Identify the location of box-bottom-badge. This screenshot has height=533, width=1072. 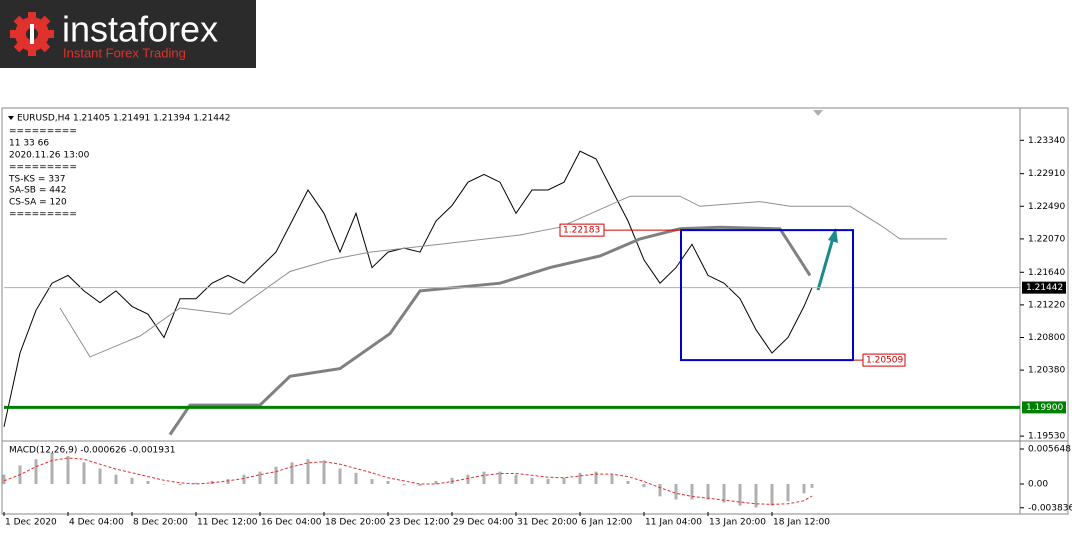
(884, 360).